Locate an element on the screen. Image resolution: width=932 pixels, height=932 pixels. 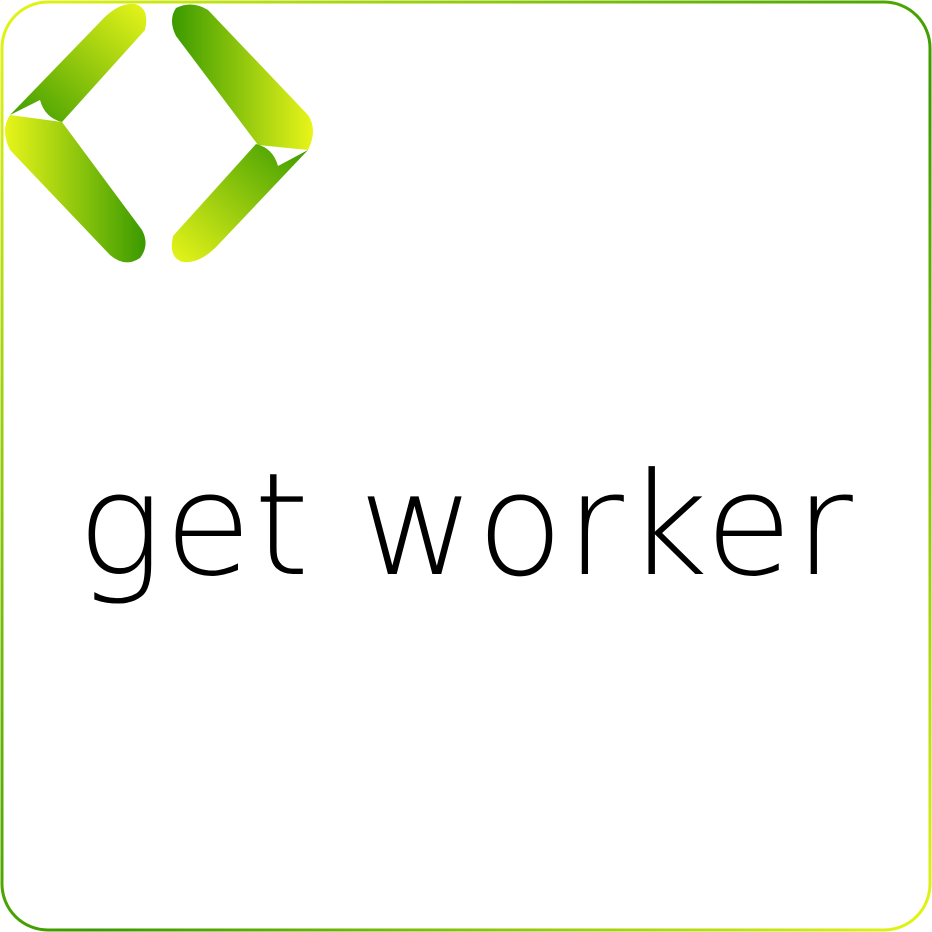
brand-wordmark: get worker is located at coordinates (466, 525).